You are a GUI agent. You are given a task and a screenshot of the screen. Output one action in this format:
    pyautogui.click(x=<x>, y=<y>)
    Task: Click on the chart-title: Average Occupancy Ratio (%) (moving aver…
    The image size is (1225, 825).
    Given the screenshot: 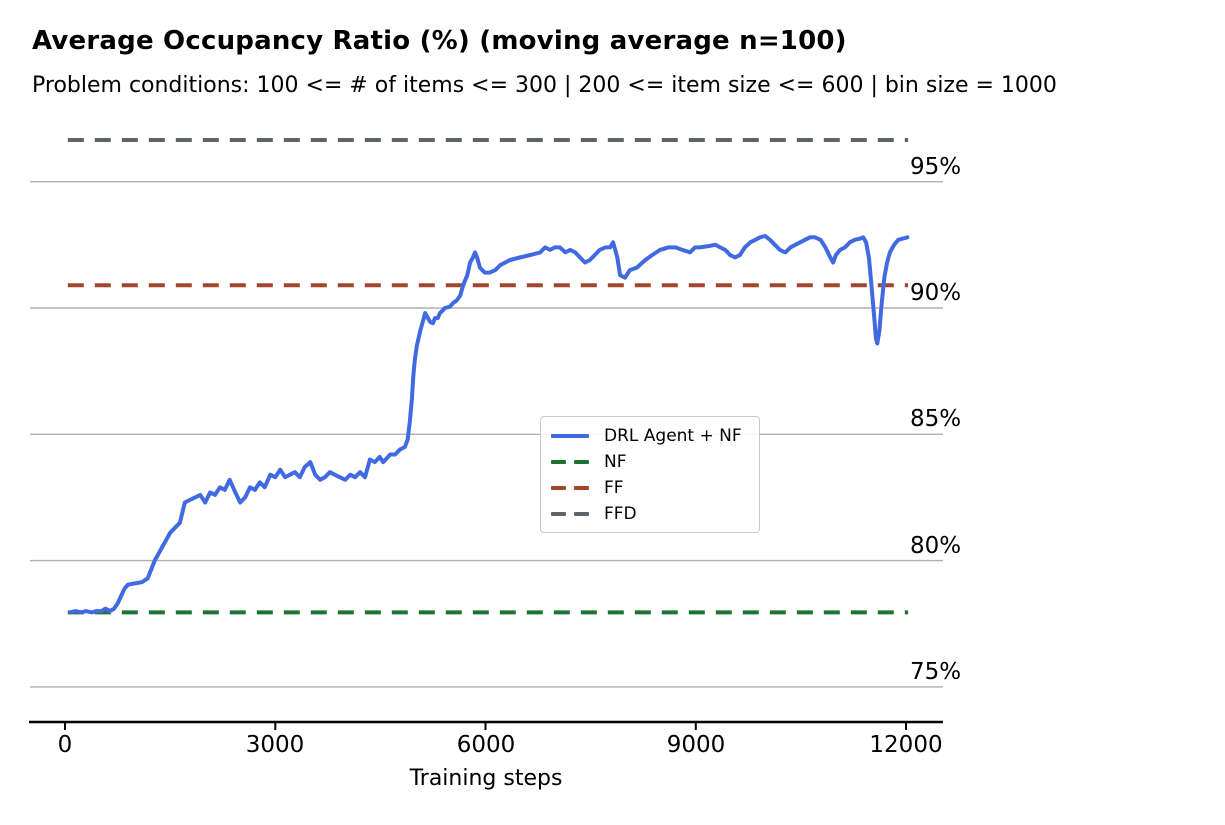 What is the action you would take?
    pyautogui.click(x=439, y=41)
    